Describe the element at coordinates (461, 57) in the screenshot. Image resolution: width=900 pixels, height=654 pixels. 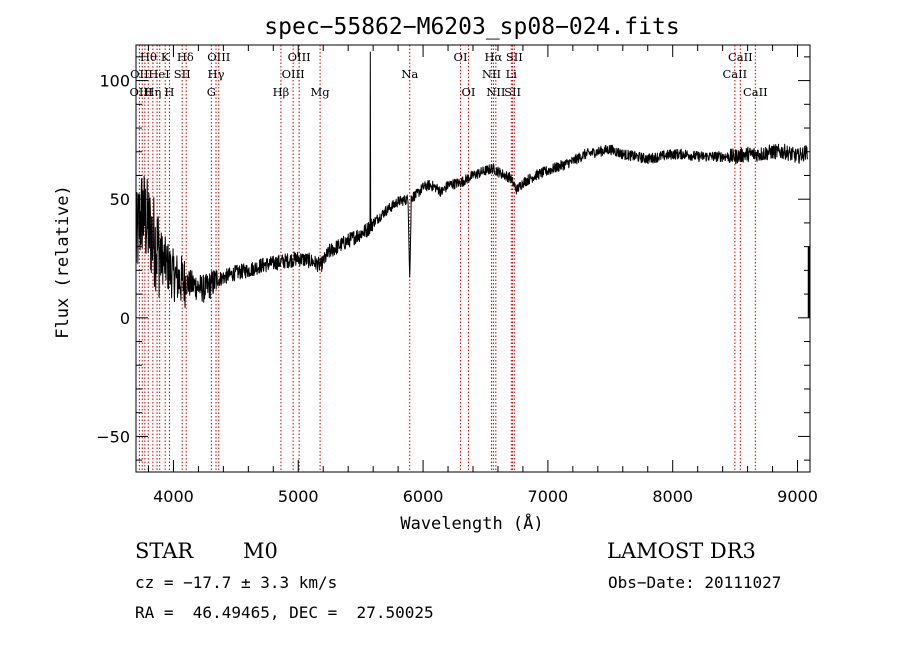
I see `line-marker-label-5: OI` at that location.